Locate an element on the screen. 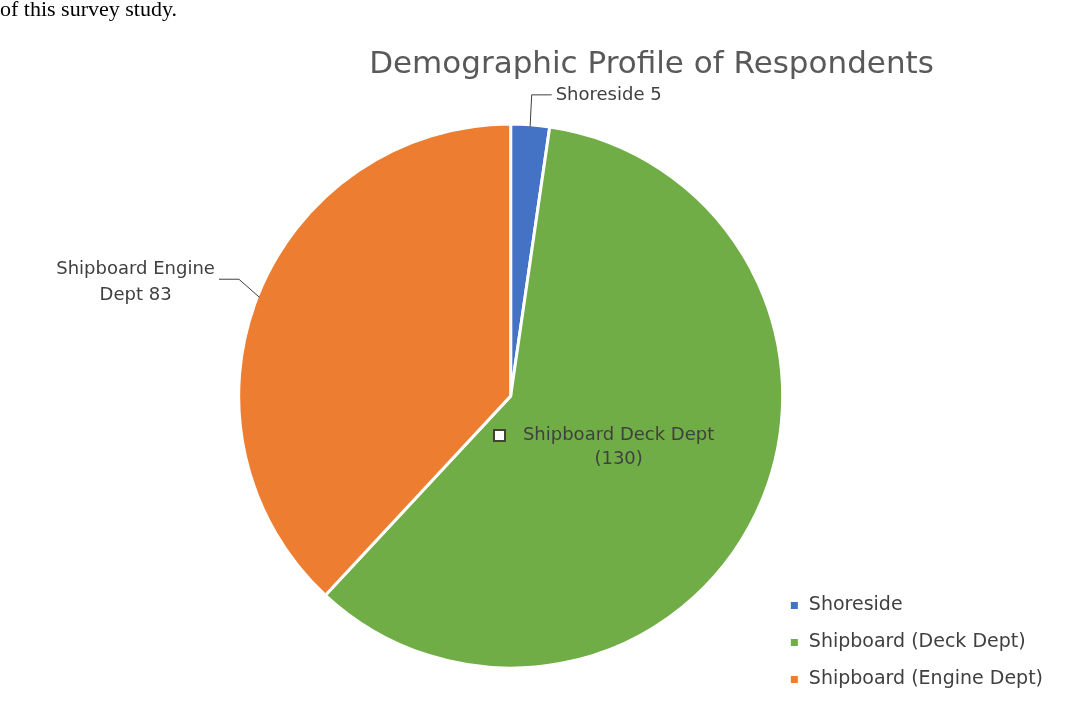 This screenshot has height=713, width=1065. data-label: Shoreside 5 is located at coordinates (608, 93).